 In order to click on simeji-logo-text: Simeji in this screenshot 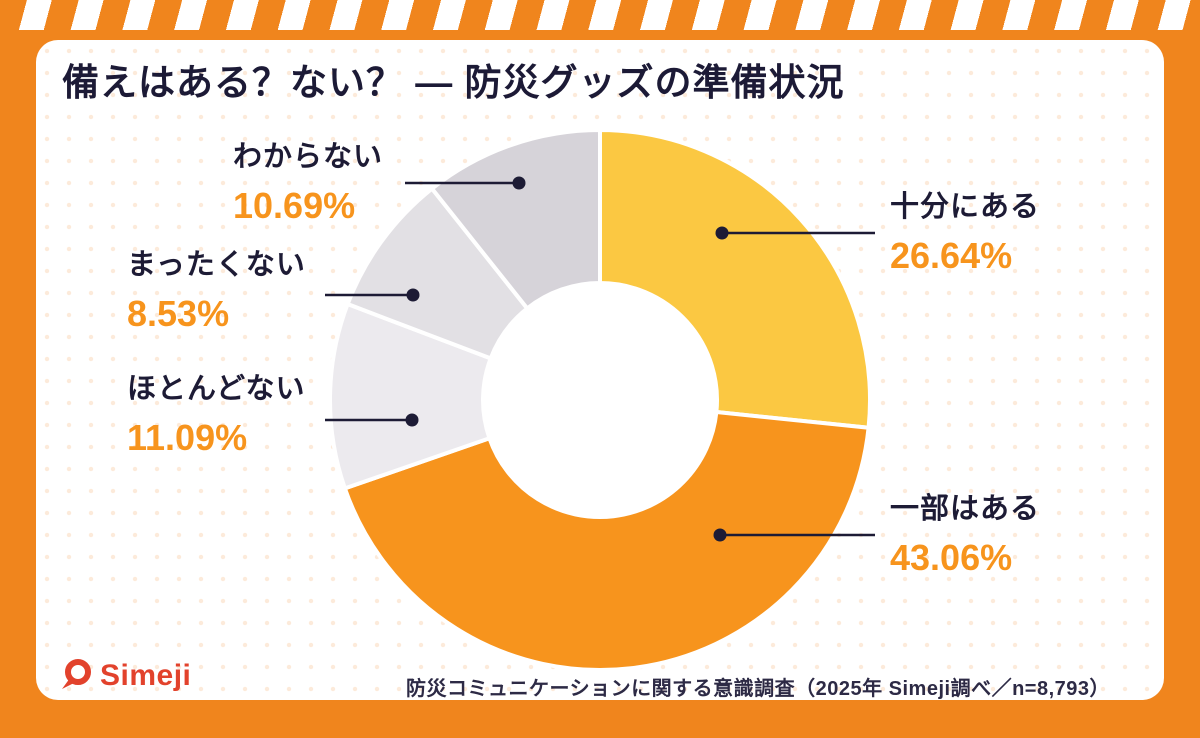, I will do `click(146, 675)`.